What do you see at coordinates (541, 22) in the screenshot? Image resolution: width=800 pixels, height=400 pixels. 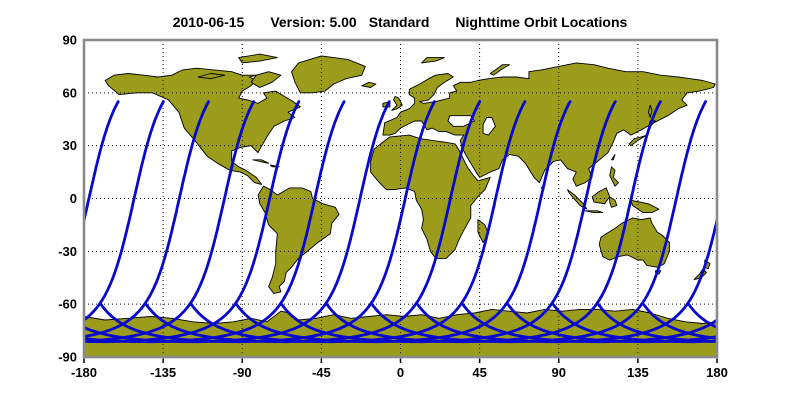 I see `title-name: Nighttime Orbit Locations` at bounding box center [541, 22].